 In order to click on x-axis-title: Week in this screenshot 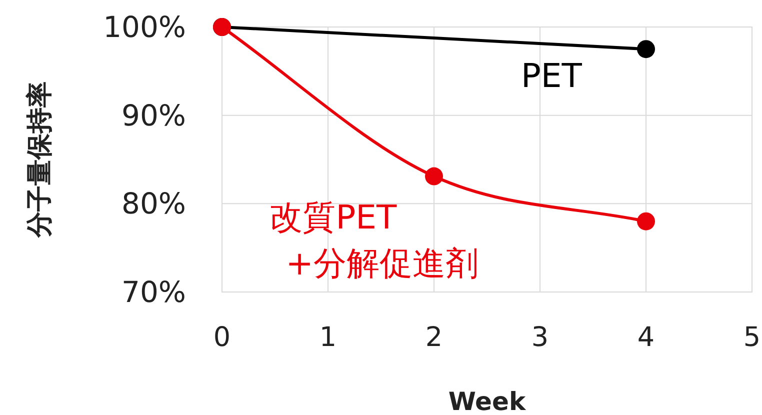, I will do `click(487, 401)`.